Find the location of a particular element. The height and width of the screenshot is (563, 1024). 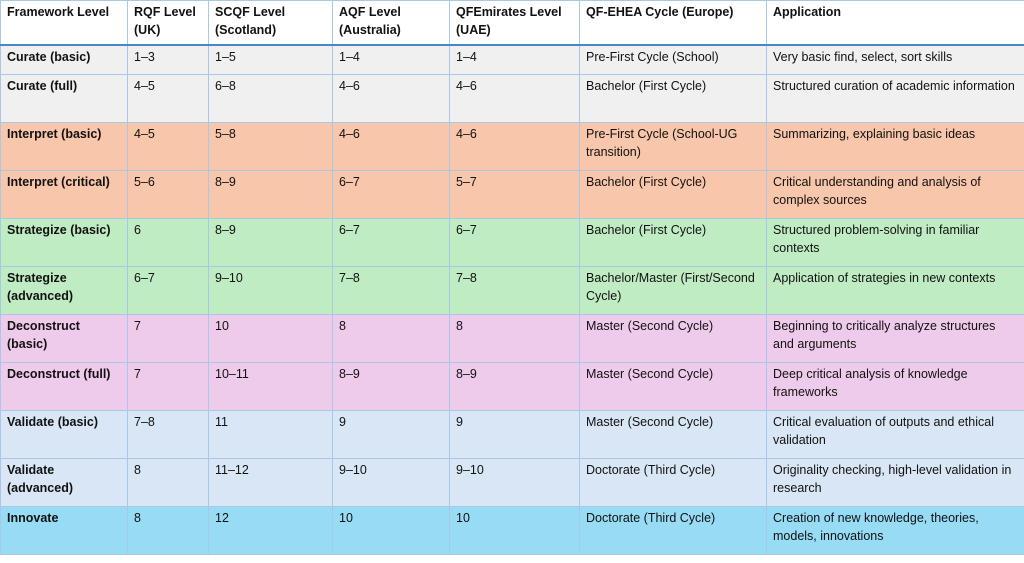

cell-qf-ehea: Bachelor/Master (First/Second Cycle) is located at coordinates (673, 290).